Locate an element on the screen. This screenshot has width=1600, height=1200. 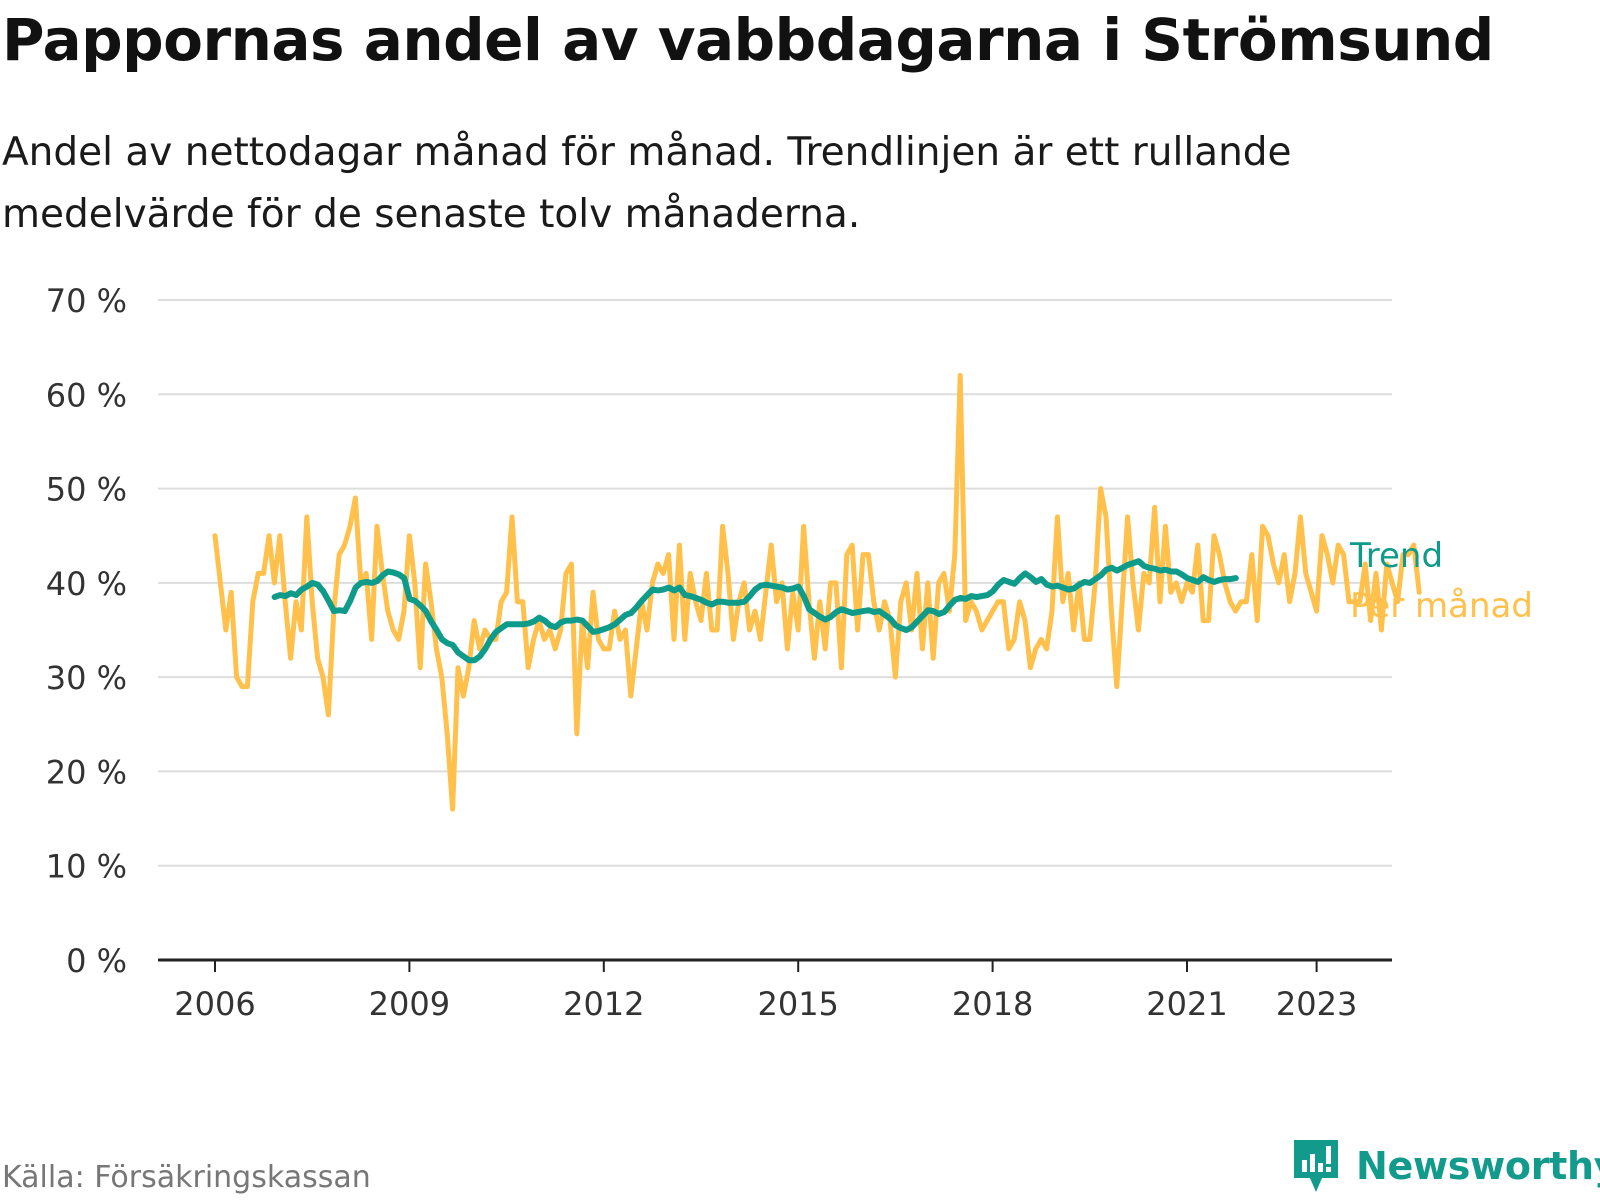
trend-series-line is located at coordinates (755, 611).